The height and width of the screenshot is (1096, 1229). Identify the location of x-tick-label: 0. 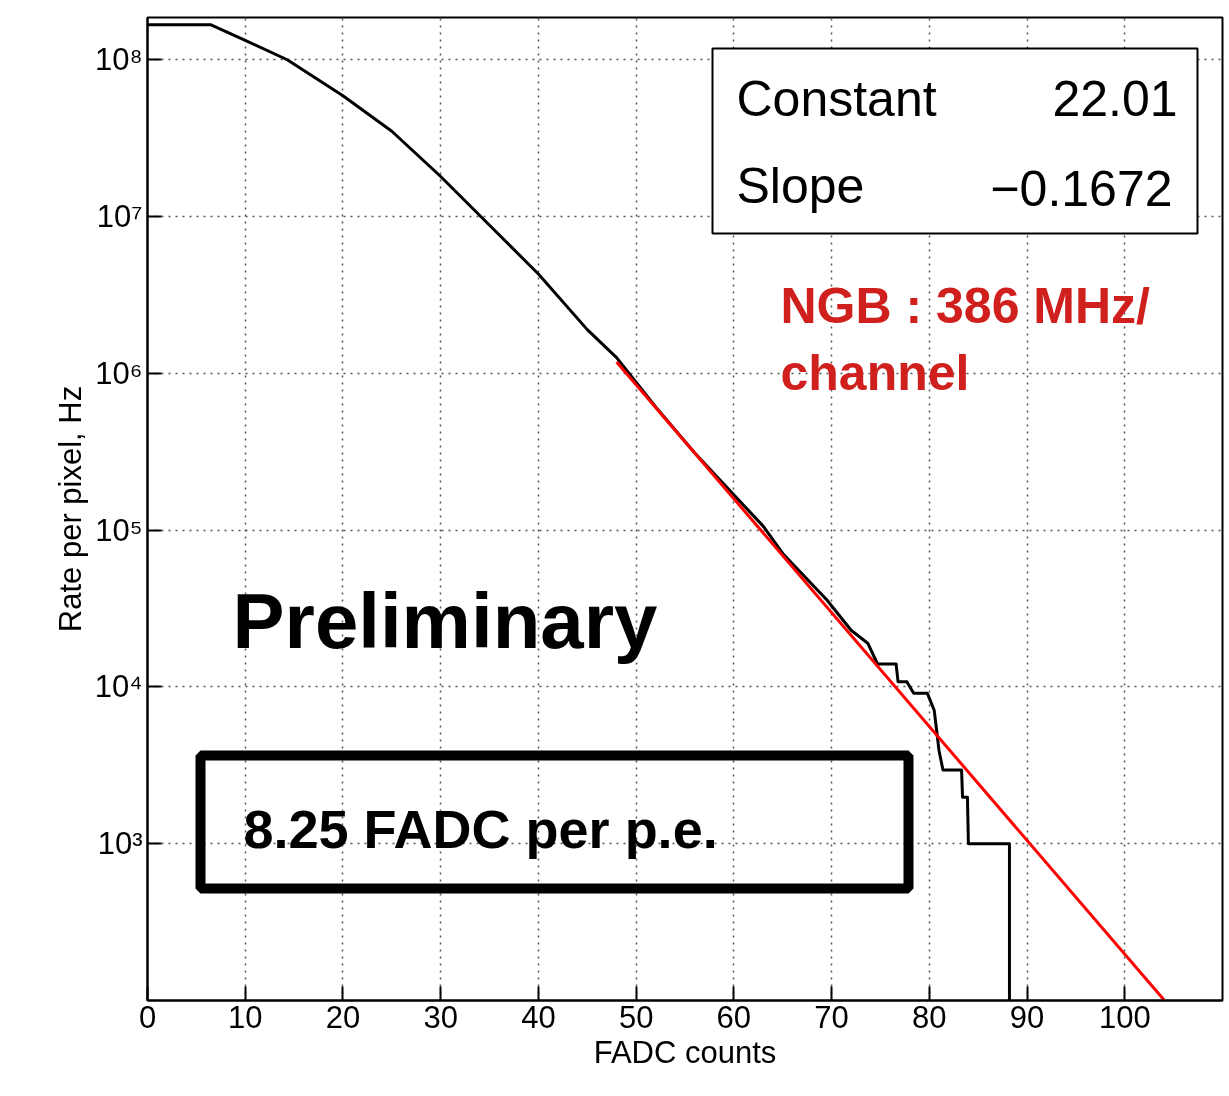
(147, 1017).